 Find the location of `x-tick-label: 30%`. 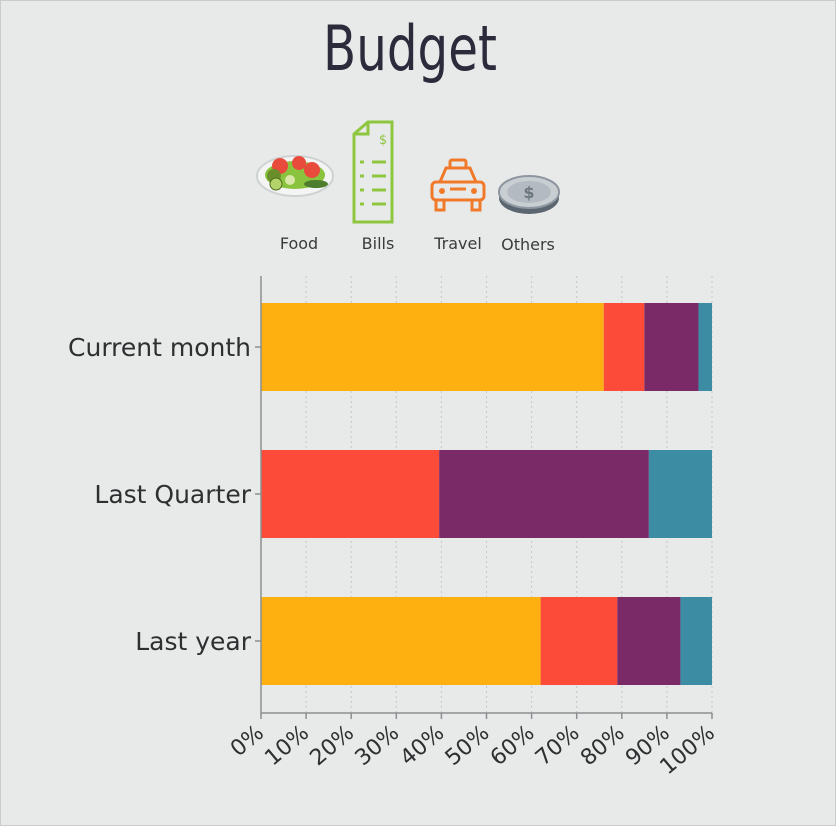

x-tick-label: 30% is located at coordinates (378, 745).